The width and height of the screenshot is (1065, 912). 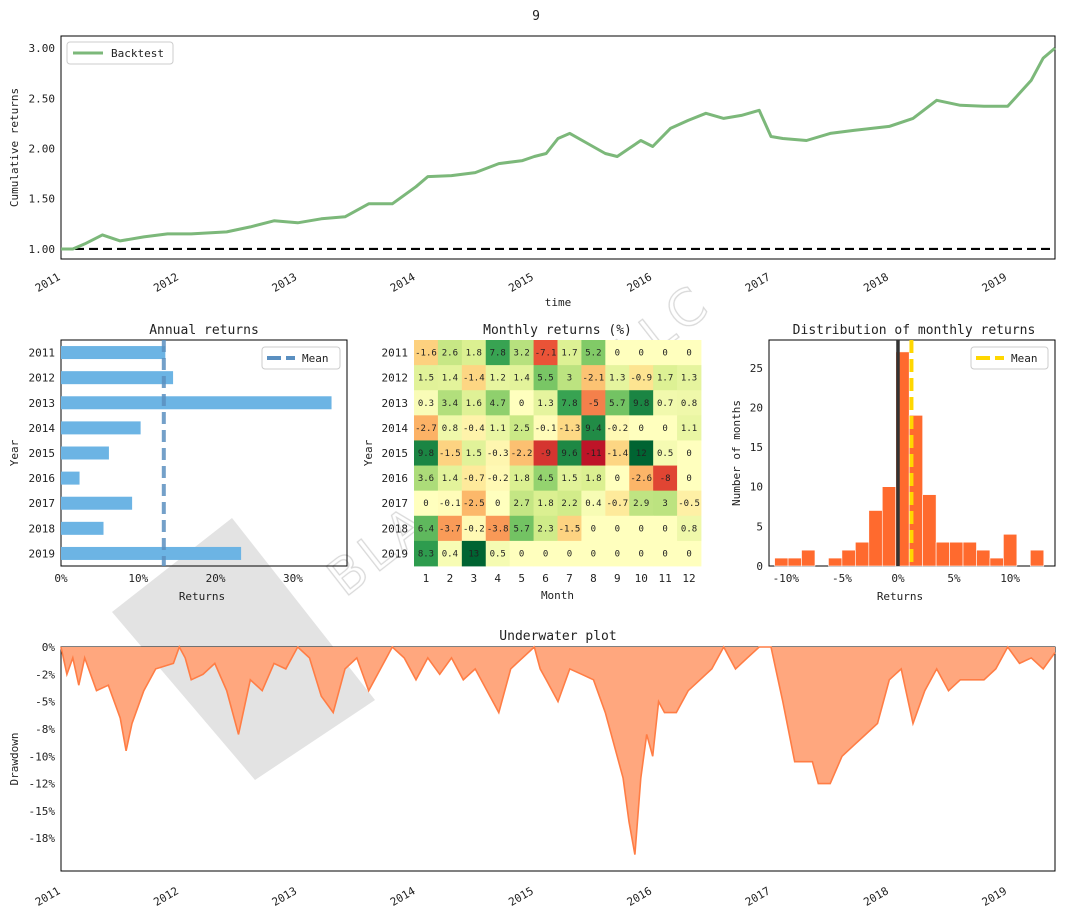 What do you see at coordinates (545, 404) in the screenshot?
I see `heatmap-cell-label: 1.3` at bounding box center [545, 404].